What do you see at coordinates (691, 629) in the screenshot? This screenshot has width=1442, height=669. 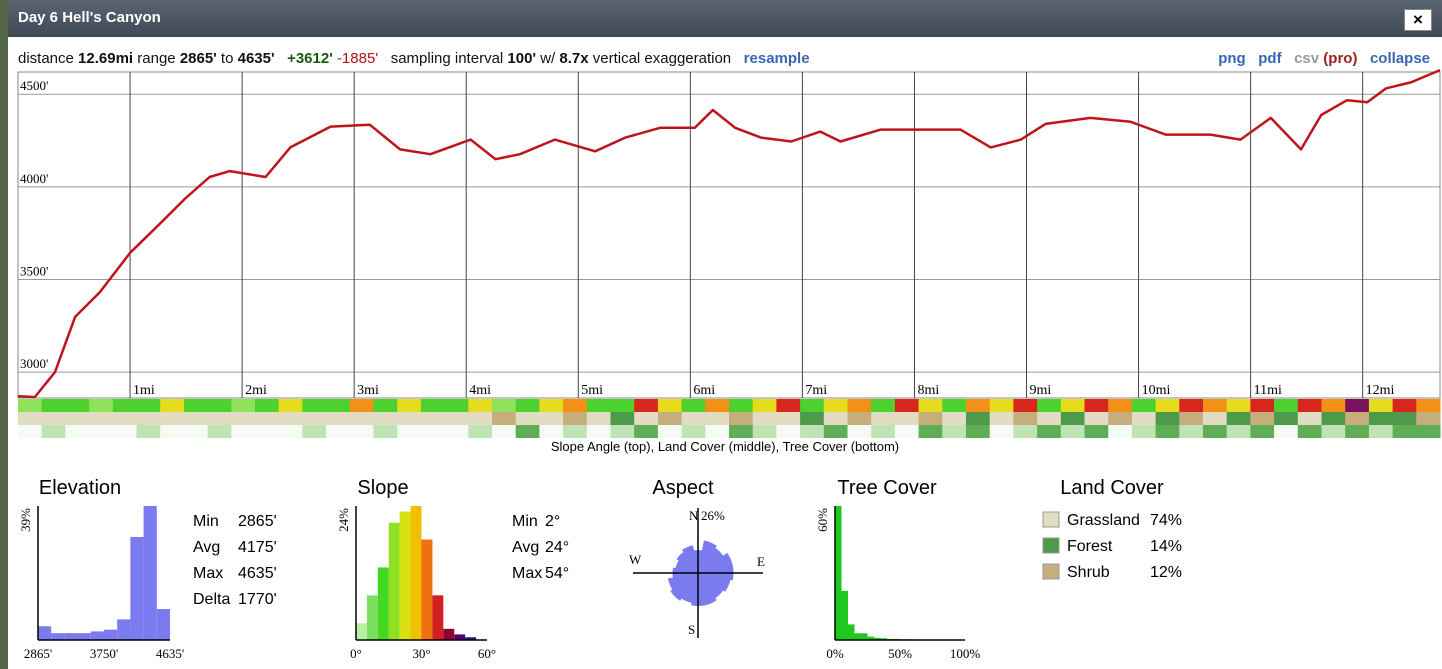 I see `direction-label: S` at bounding box center [691, 629].